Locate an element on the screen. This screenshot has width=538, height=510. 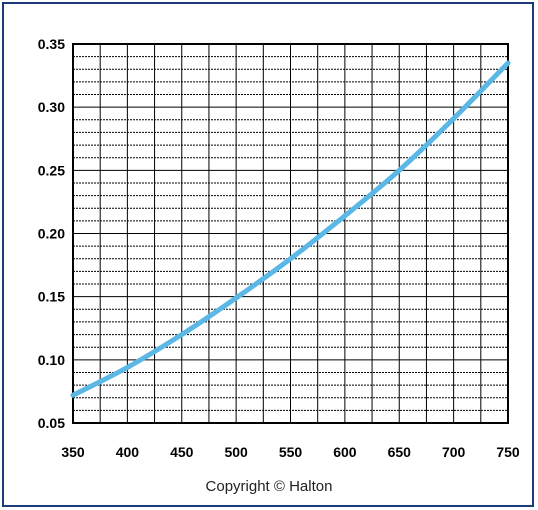
y-tick-label: 0.20 is located at coordinates (51, 234).